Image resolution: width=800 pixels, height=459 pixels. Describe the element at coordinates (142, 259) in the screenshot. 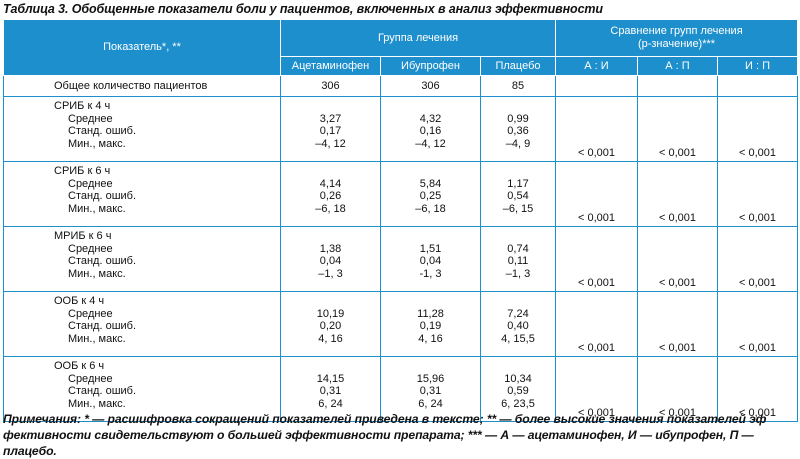

I see `indicator-label-cell: МРИБ к 6 ч Среднее Станд. ошиб. Мин., макс.` at that location.